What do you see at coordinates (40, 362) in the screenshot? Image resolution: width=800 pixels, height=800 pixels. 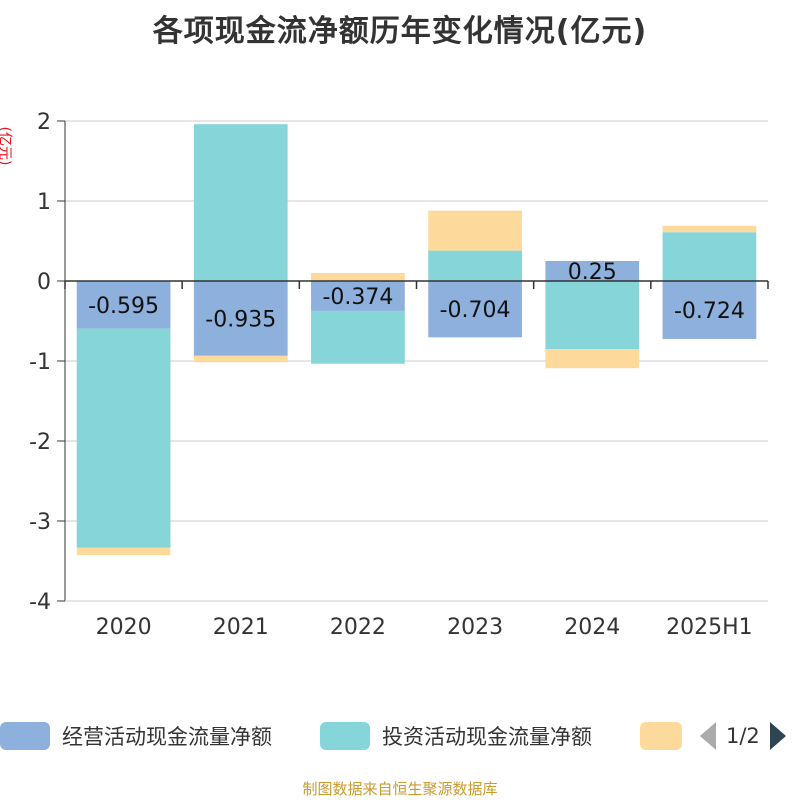 I see `y-tick-label: -1` at bounding box center [40, 362].